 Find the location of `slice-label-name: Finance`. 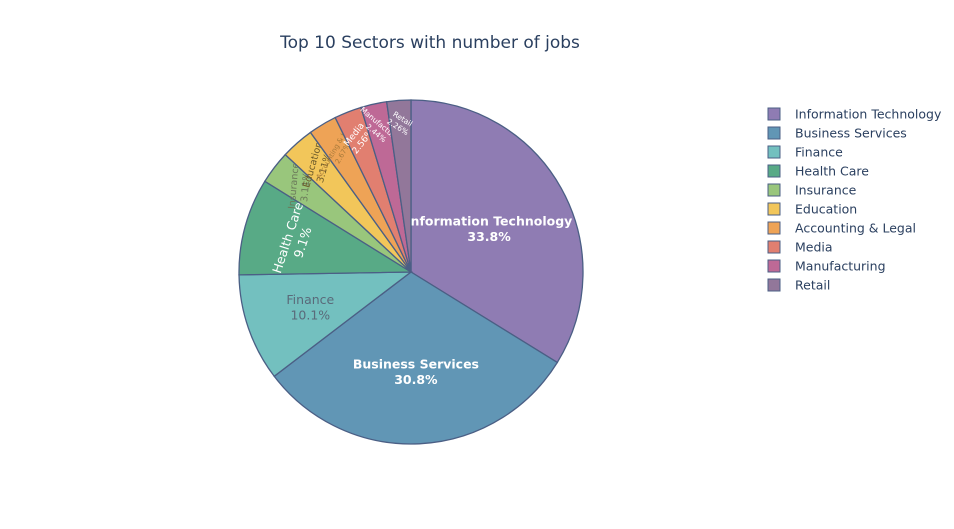

slice-label-name: Finance is located at coordinates (310, 299).